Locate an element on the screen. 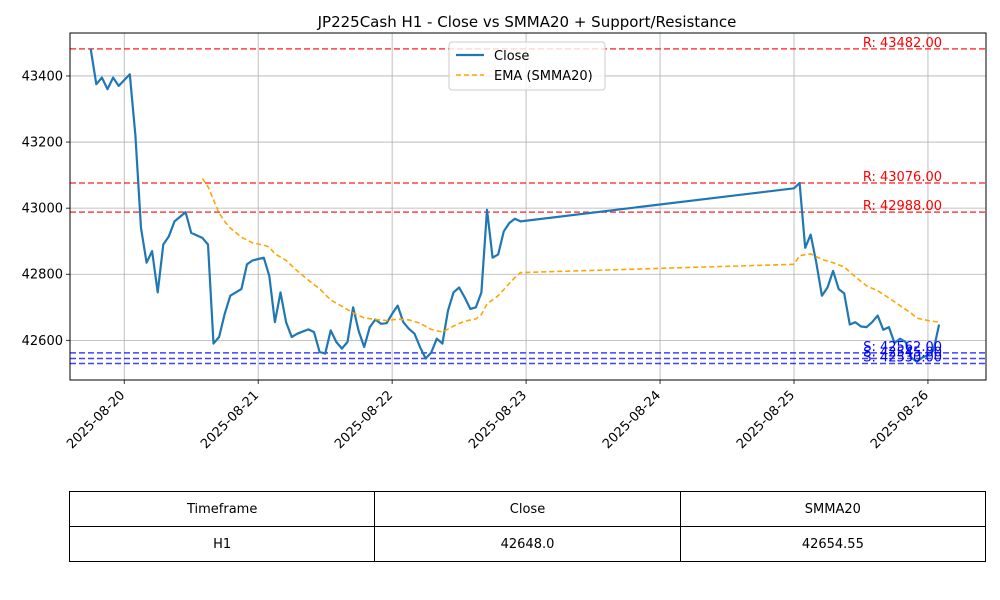 The height and width of the screenshot is (600, 1000). table-cell-timeframe: H1 is located at coordinates (222, 544).